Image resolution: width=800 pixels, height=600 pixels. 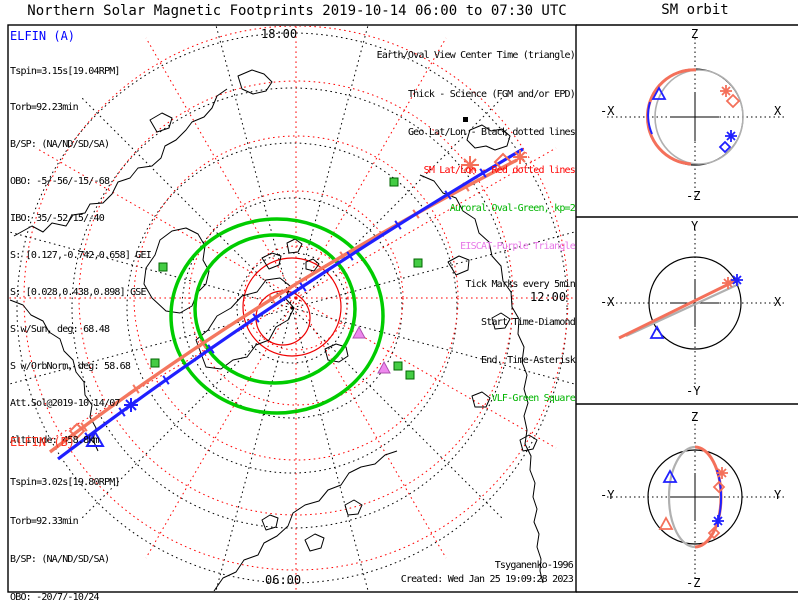 What do you see at coordinates (693, 391) in the screenshot?
I see `p2-axis-bottom: -Y` at bounding box center [693, 391].